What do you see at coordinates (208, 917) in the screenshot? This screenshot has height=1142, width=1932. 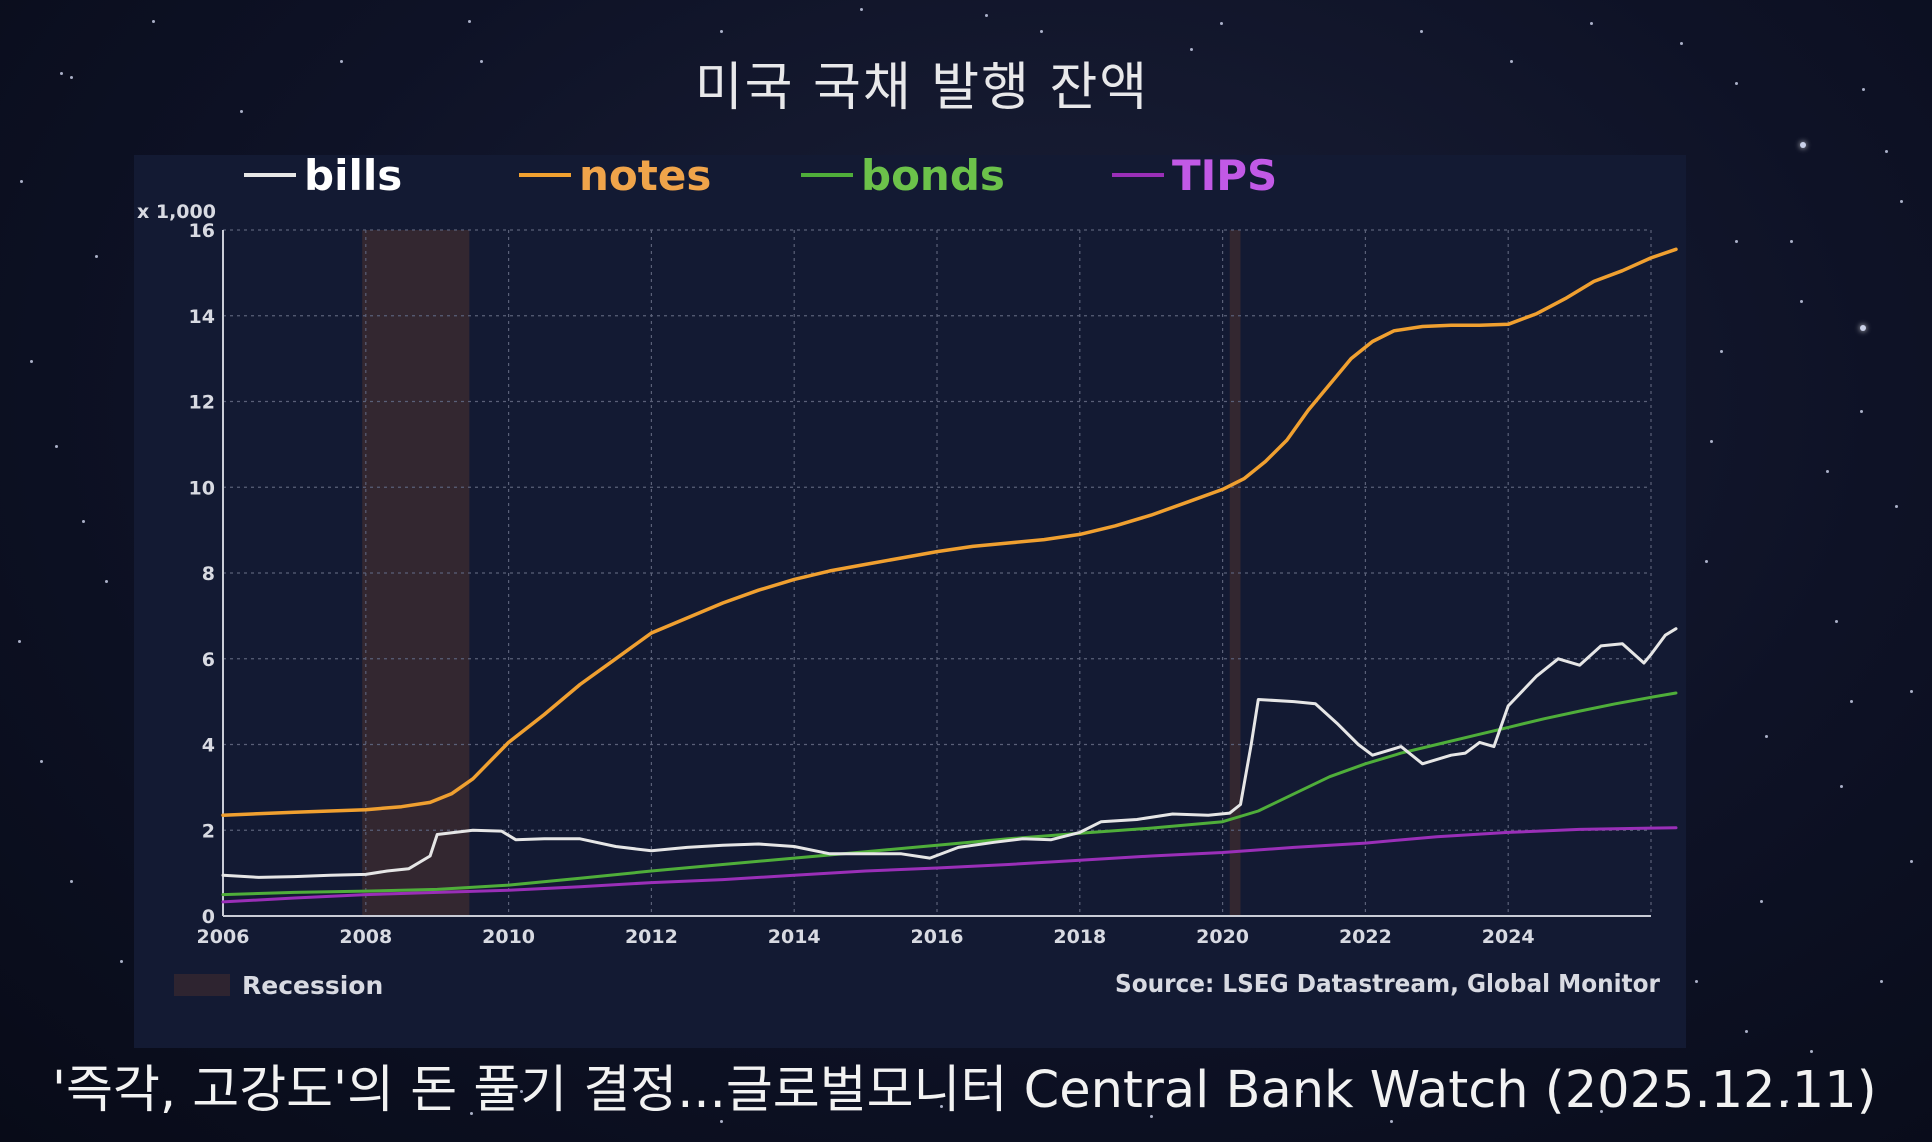 I see `y-tick-label: 0` at bounding box center [208, 917].